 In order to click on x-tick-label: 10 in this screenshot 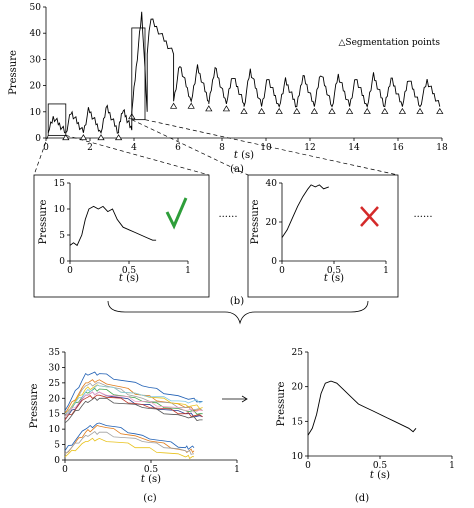, I will do `click(266, 148)`.